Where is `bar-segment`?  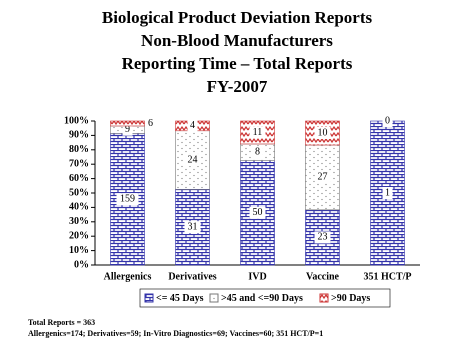 bar-segment is located at coordinates (127, 123).